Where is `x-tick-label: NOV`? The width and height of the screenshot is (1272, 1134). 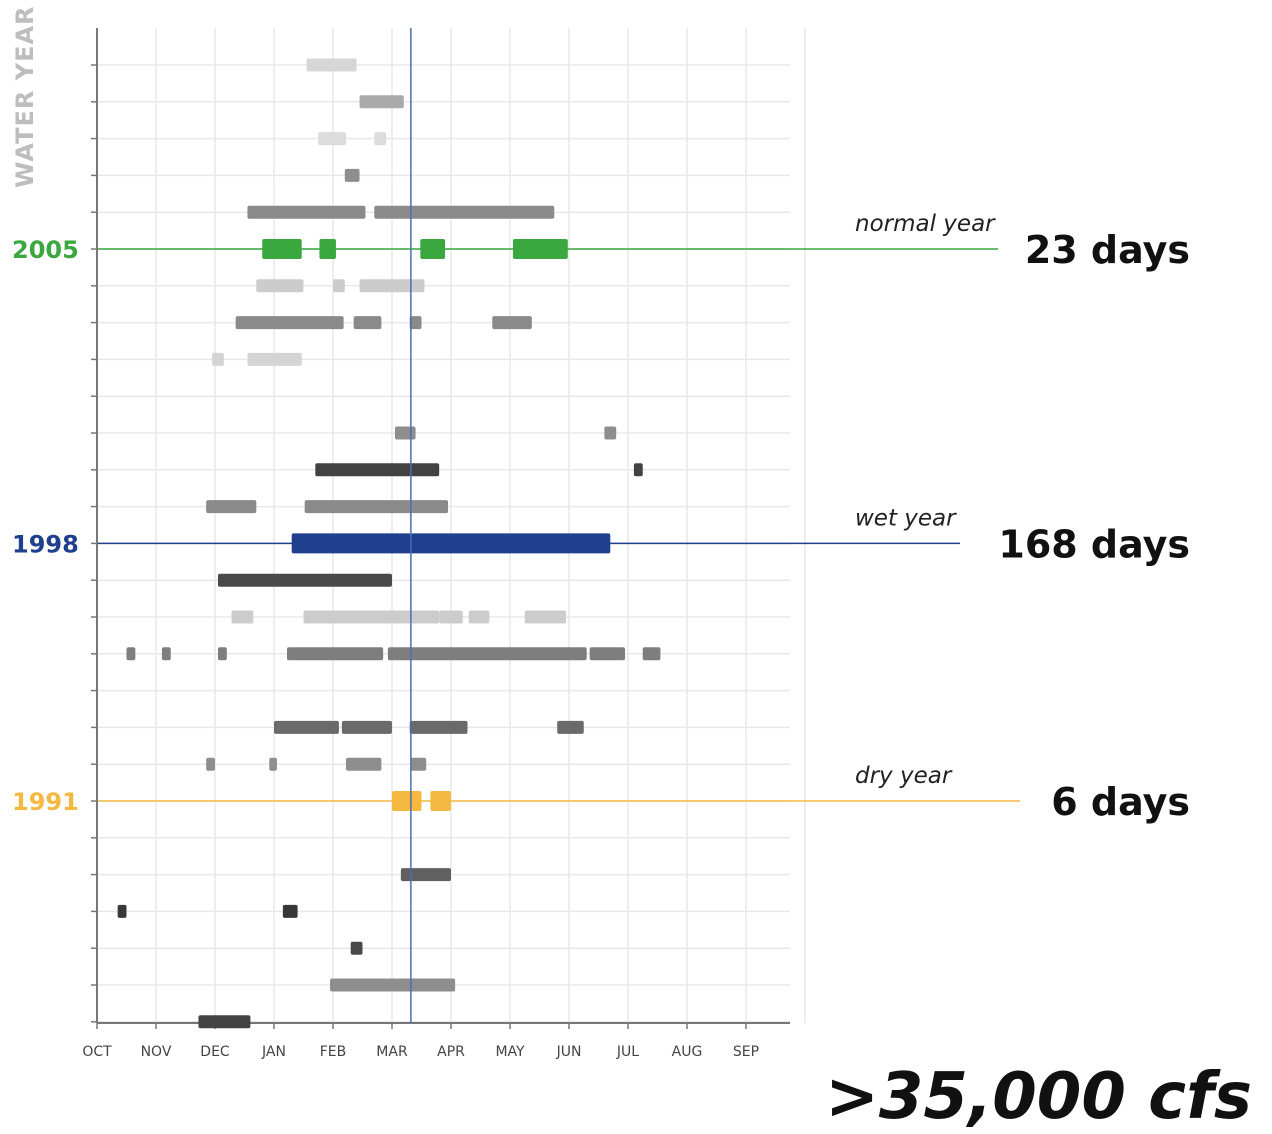 x-tick-label: NOV is located at coordinates (156, 1052).